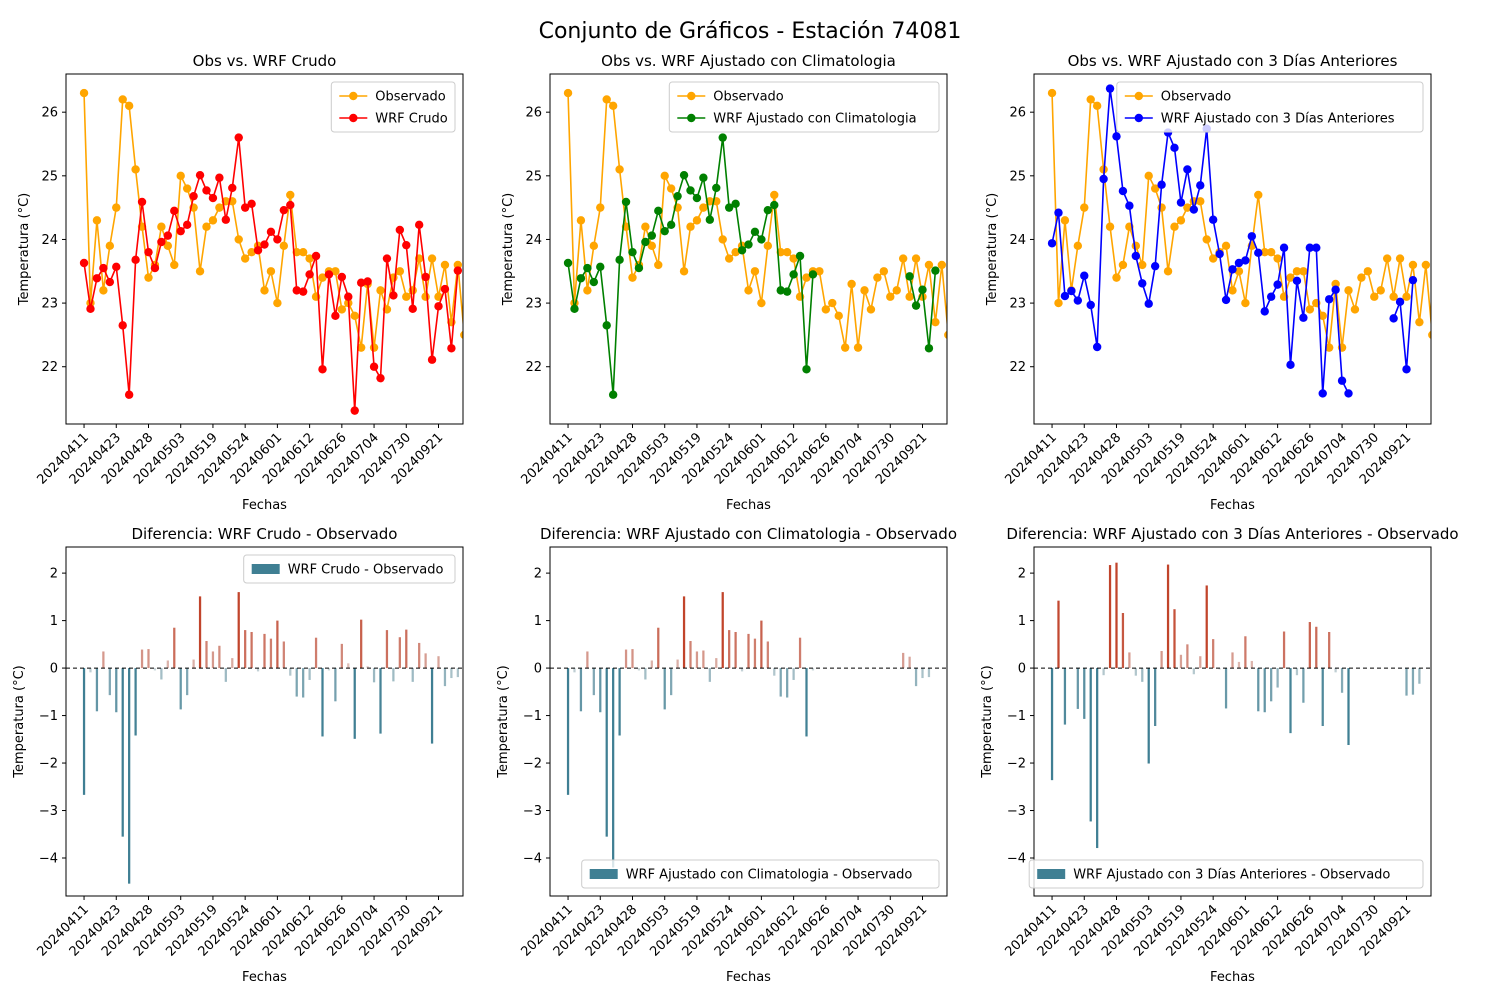  Describe the element at coordinates (349, 569) in the screenshot. I see `legend: WRF Crudo - Observado` at that location.